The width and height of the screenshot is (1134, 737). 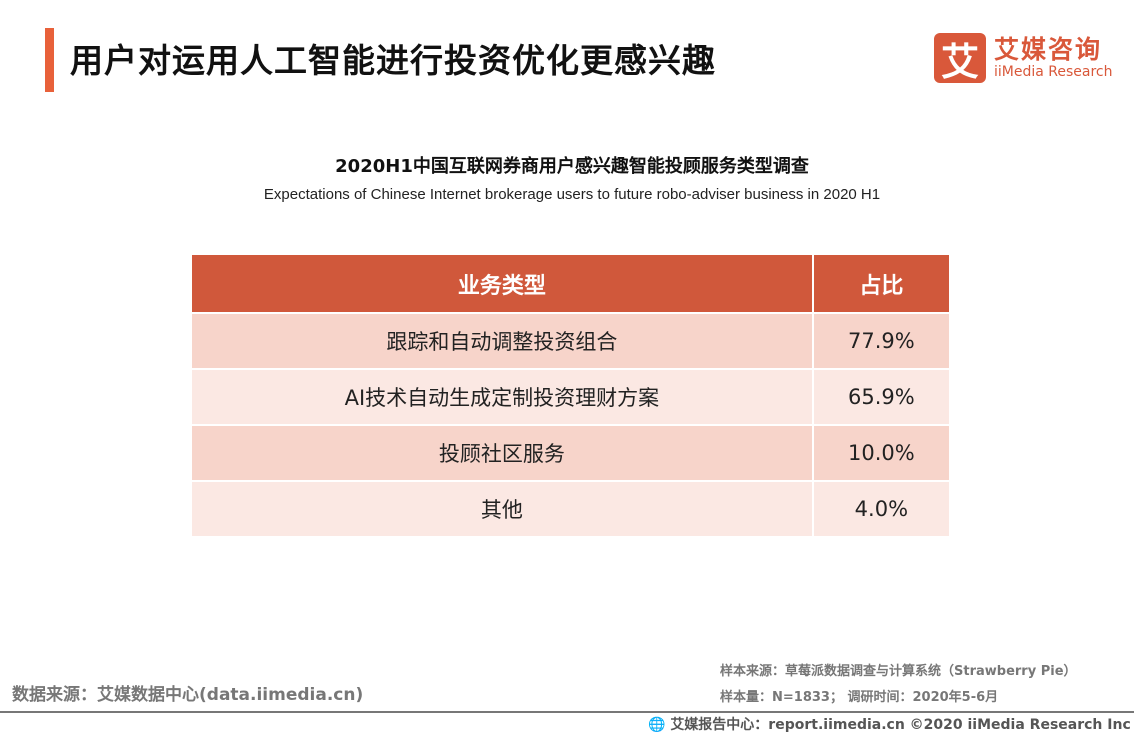 I want to click on cell-share: 65.9%, so click(x=880, y=397).